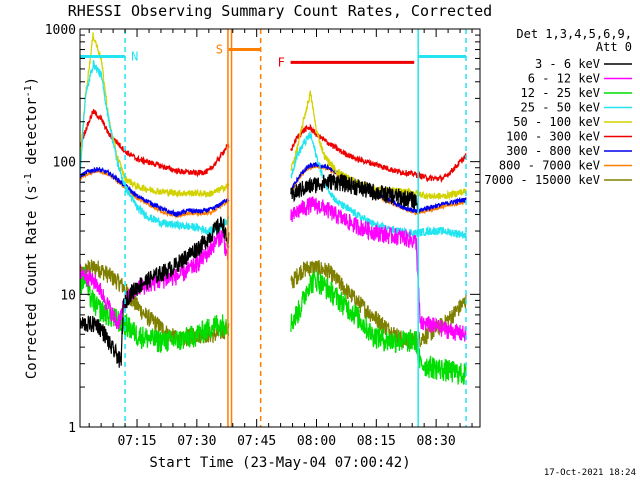  I want to click on y-label-sup2: -1, so click(28, 91).